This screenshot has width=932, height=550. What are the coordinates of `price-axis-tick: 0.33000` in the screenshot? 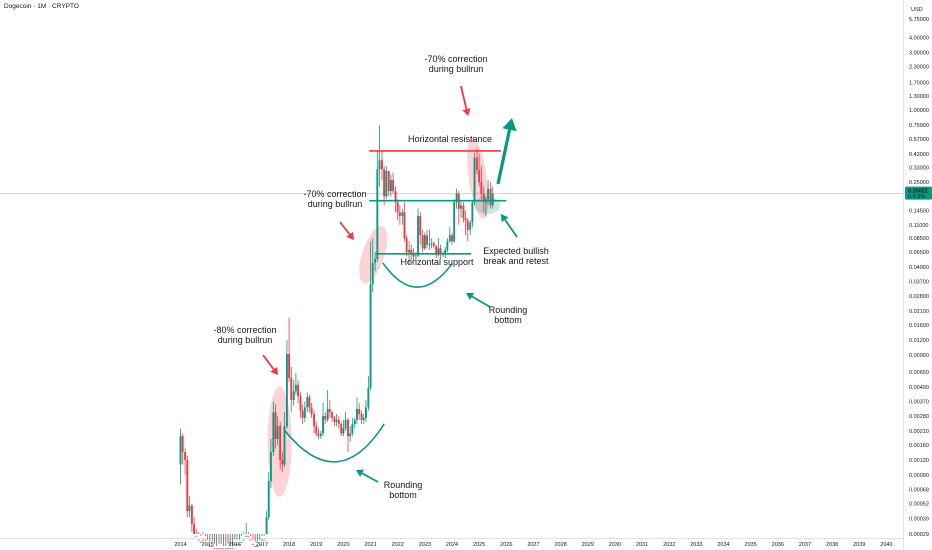 It's located at (919, 169).